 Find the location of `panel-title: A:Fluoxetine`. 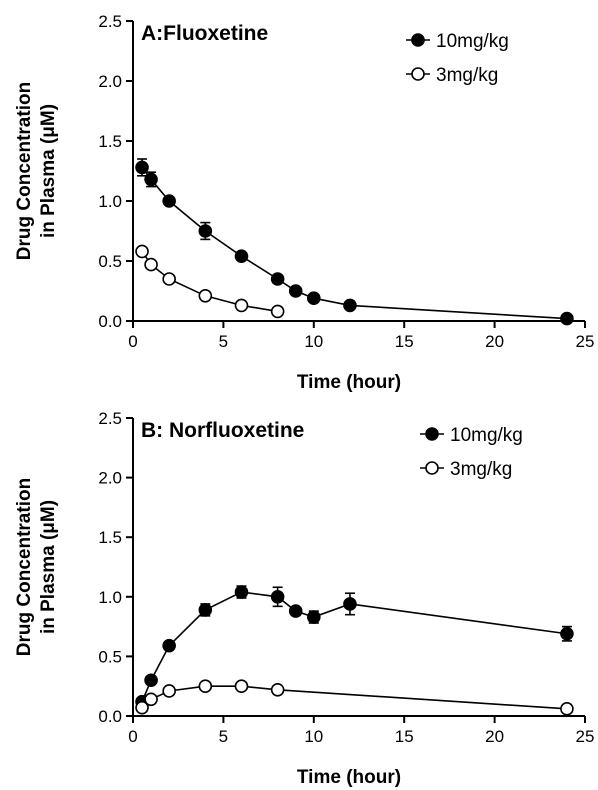

panel-title: A:Fluoxetine is located at coordinates (204, 33).